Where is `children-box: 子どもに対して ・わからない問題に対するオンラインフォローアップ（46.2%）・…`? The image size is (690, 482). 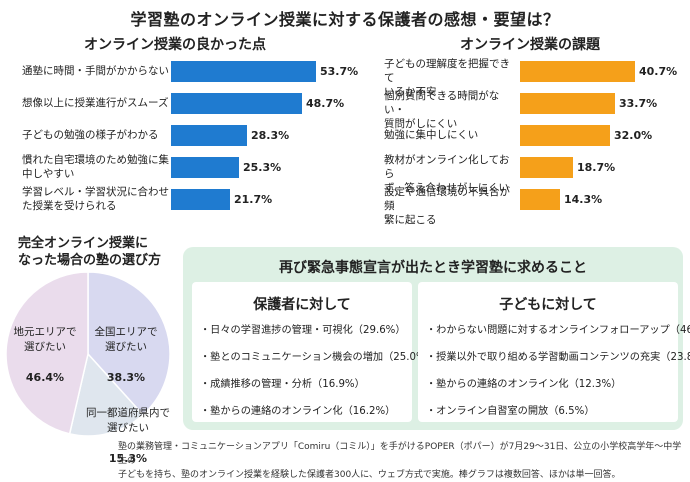 children-box: 子どもに対して ・わからない問題に対するオンラインフォローアップ（46.2%）・… is located at coordinates (554, 352).